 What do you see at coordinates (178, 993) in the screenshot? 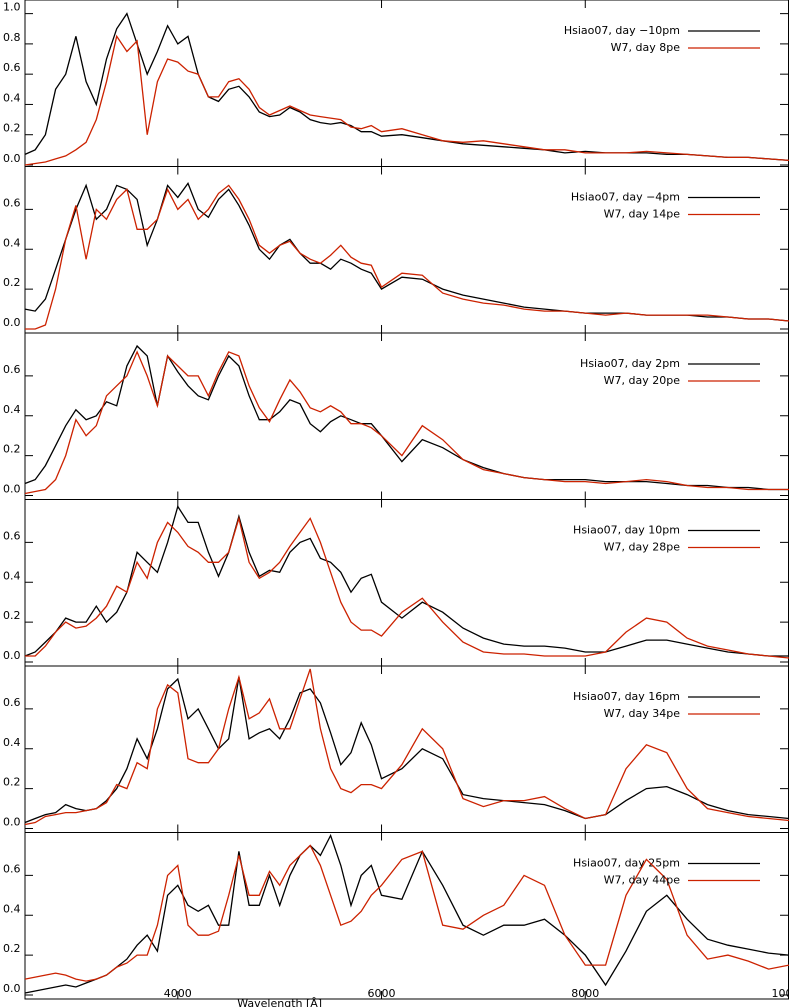
I see `x-tick-label: 4000` at bounding box center [178, 993].